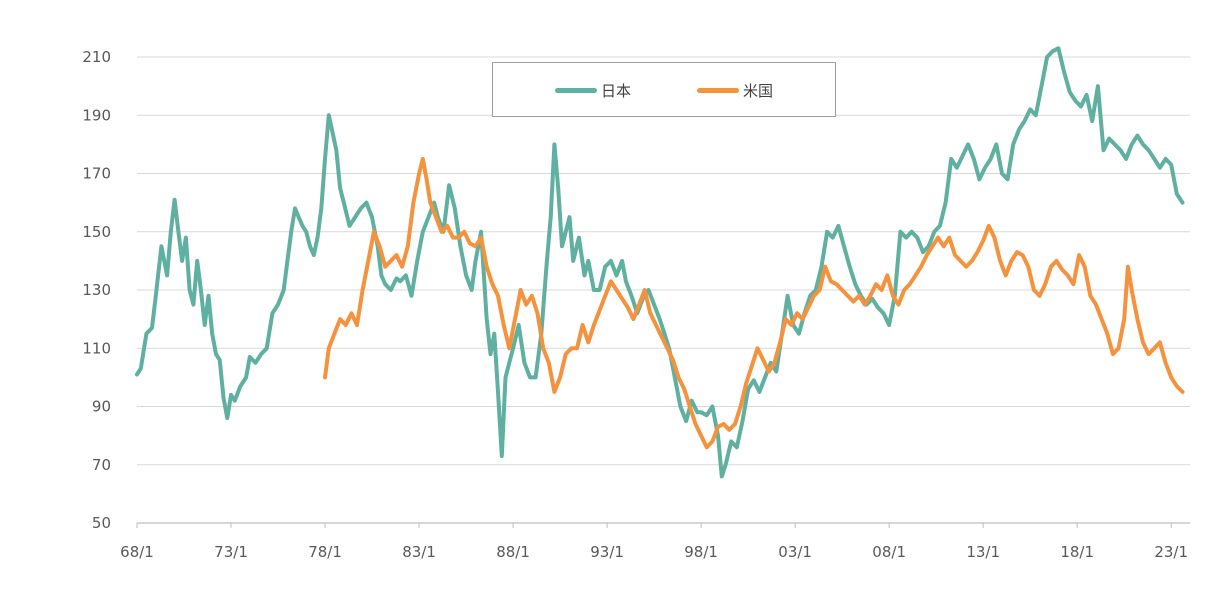  I want to click on x-tick-label: 18/1, so click(1077, 552).